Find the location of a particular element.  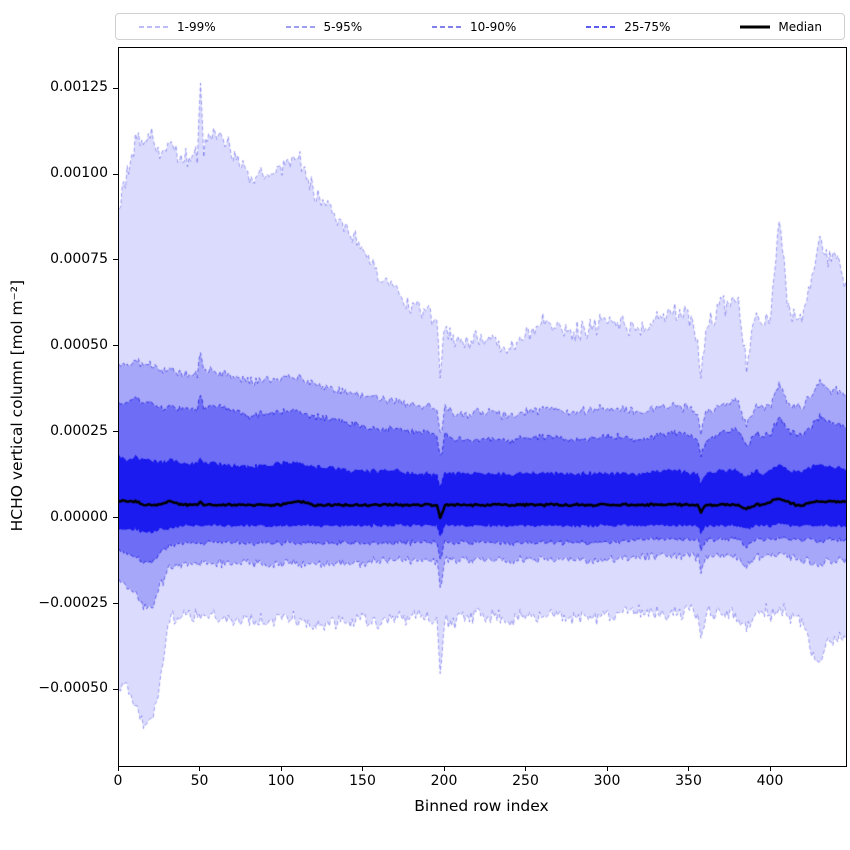

legend: 1-99% 5-95% 10-90% 25-75% Median is located at coordinates (480, 26).